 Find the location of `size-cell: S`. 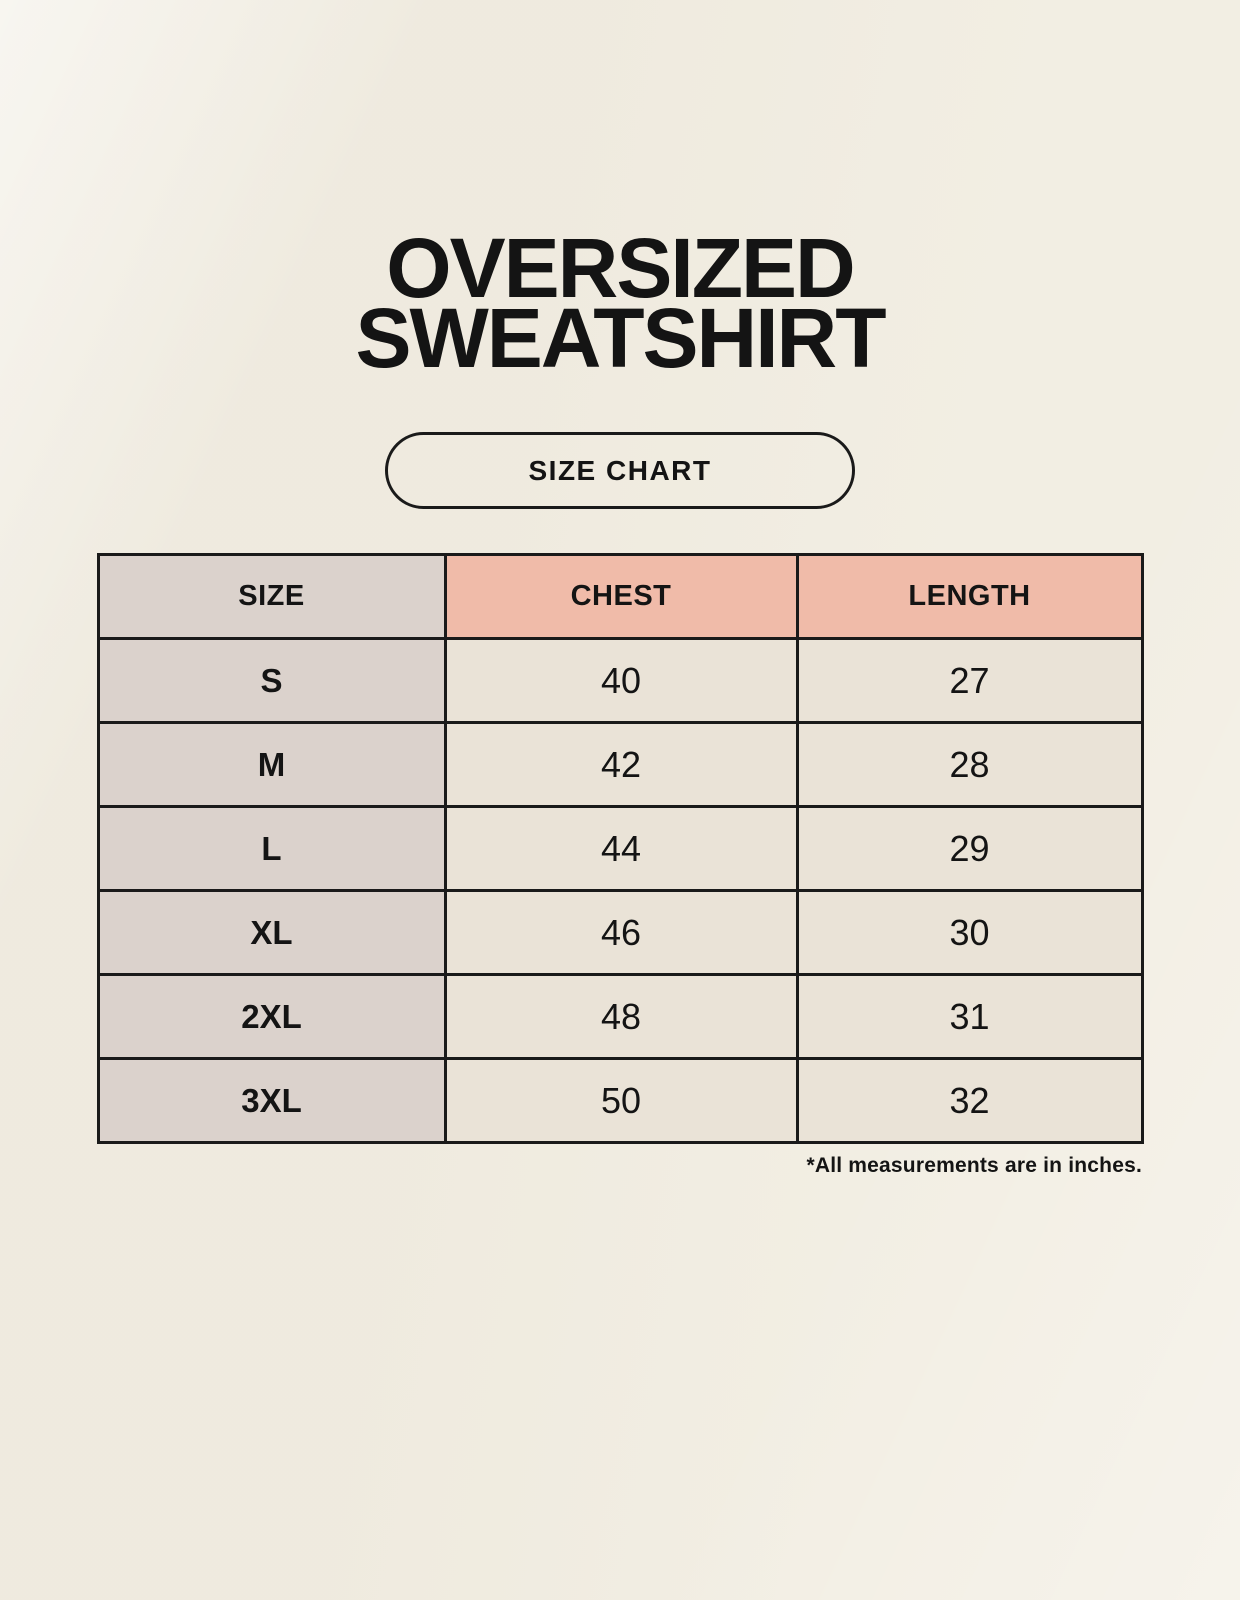

size-cell: S is located at coordinates (271, 680).